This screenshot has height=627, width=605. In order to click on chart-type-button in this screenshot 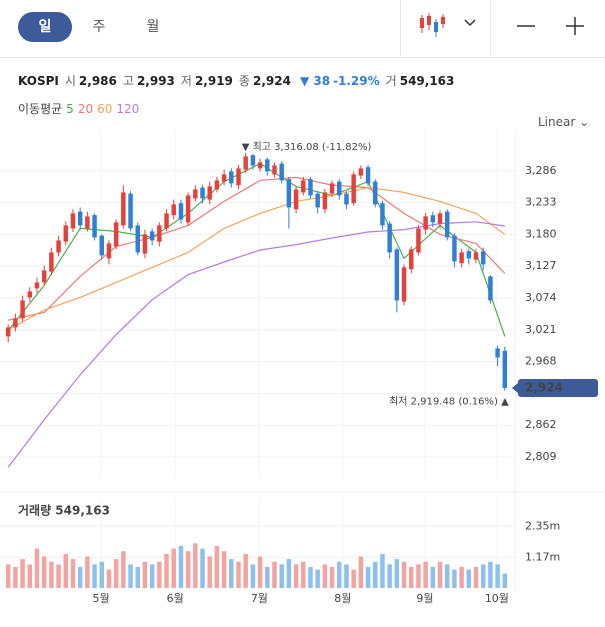, I will do `click(448, 25)`.